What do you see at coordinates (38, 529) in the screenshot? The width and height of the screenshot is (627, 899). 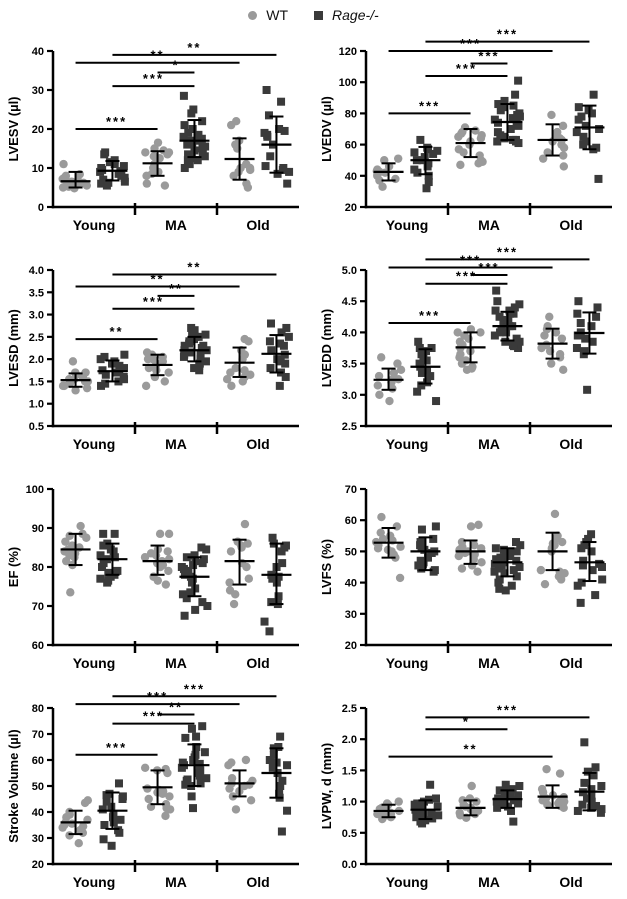 I see `y-tick-label: 90` at bounding box center [38, 529].